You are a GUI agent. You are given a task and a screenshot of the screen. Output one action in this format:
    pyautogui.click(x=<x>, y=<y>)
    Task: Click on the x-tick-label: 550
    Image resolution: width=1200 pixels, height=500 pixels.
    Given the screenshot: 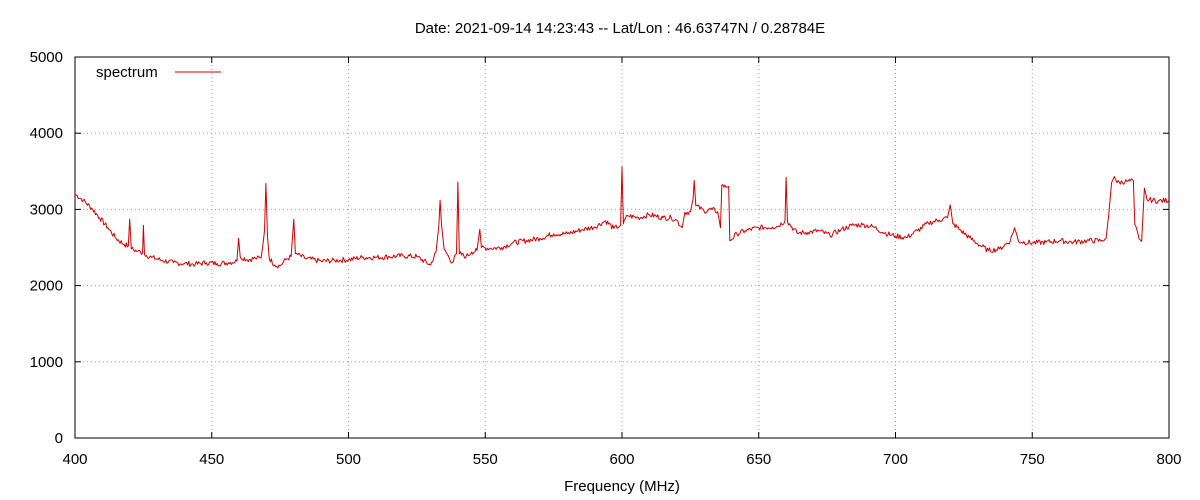 What is the action you would take?
    pyautogui.click(x=485, y=459)
    